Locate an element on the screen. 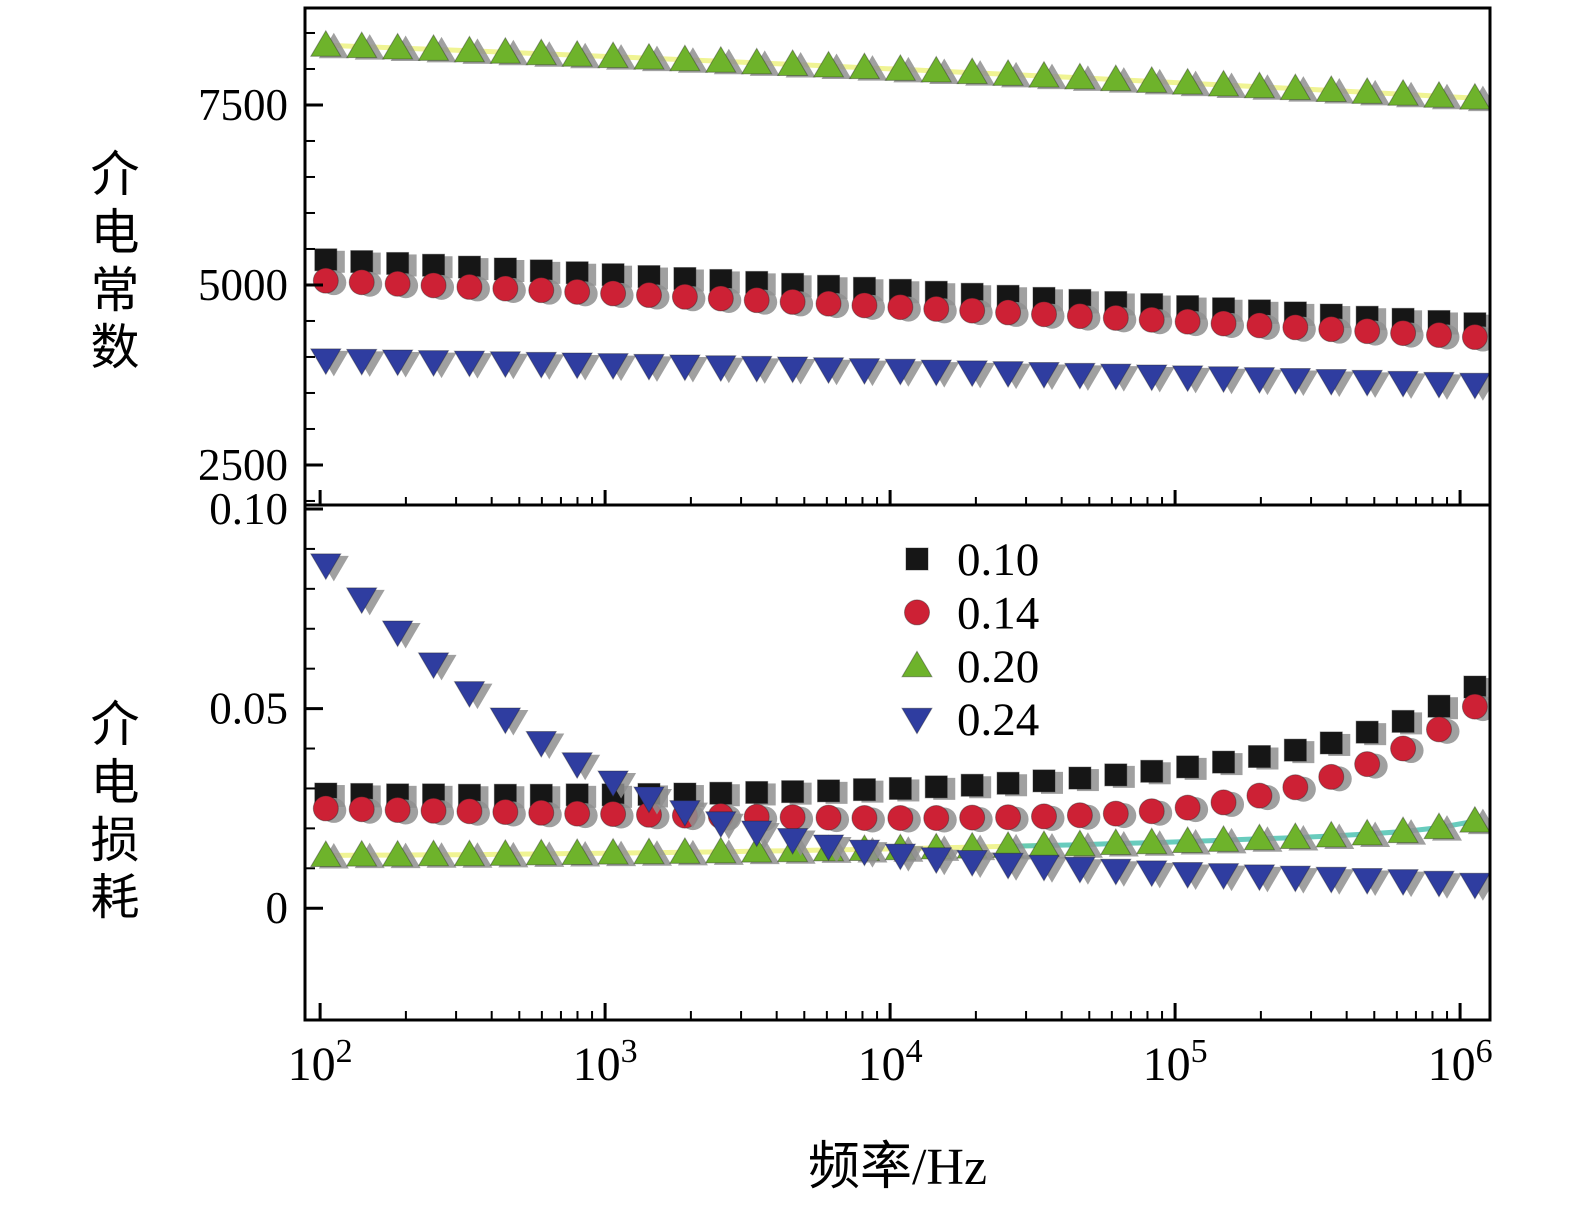 The image size is (1575, 1206). x-tick-label: 10² is located at coordinates (320, 1062).